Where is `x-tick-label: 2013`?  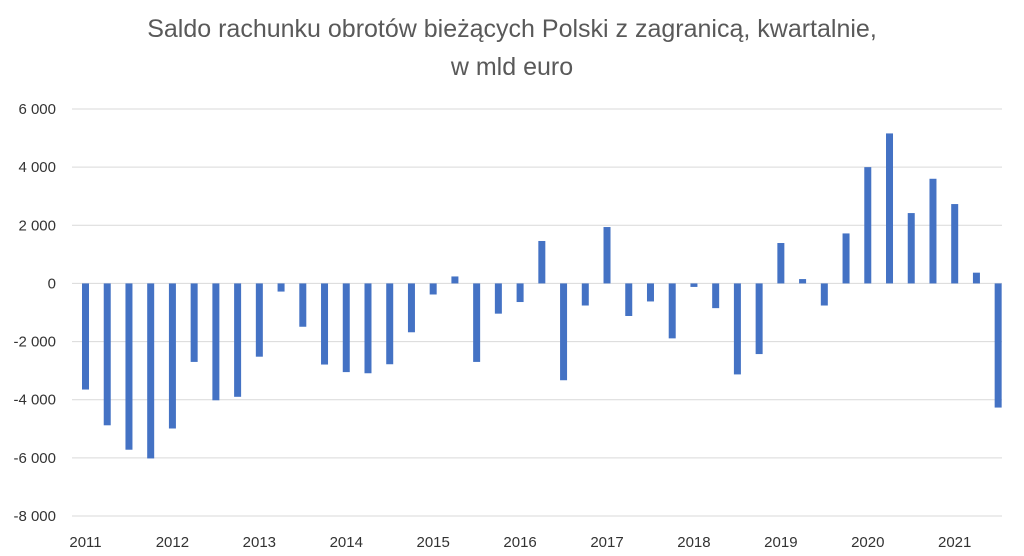 x-tick-label: 2013 is located at coordinates (259, 542).